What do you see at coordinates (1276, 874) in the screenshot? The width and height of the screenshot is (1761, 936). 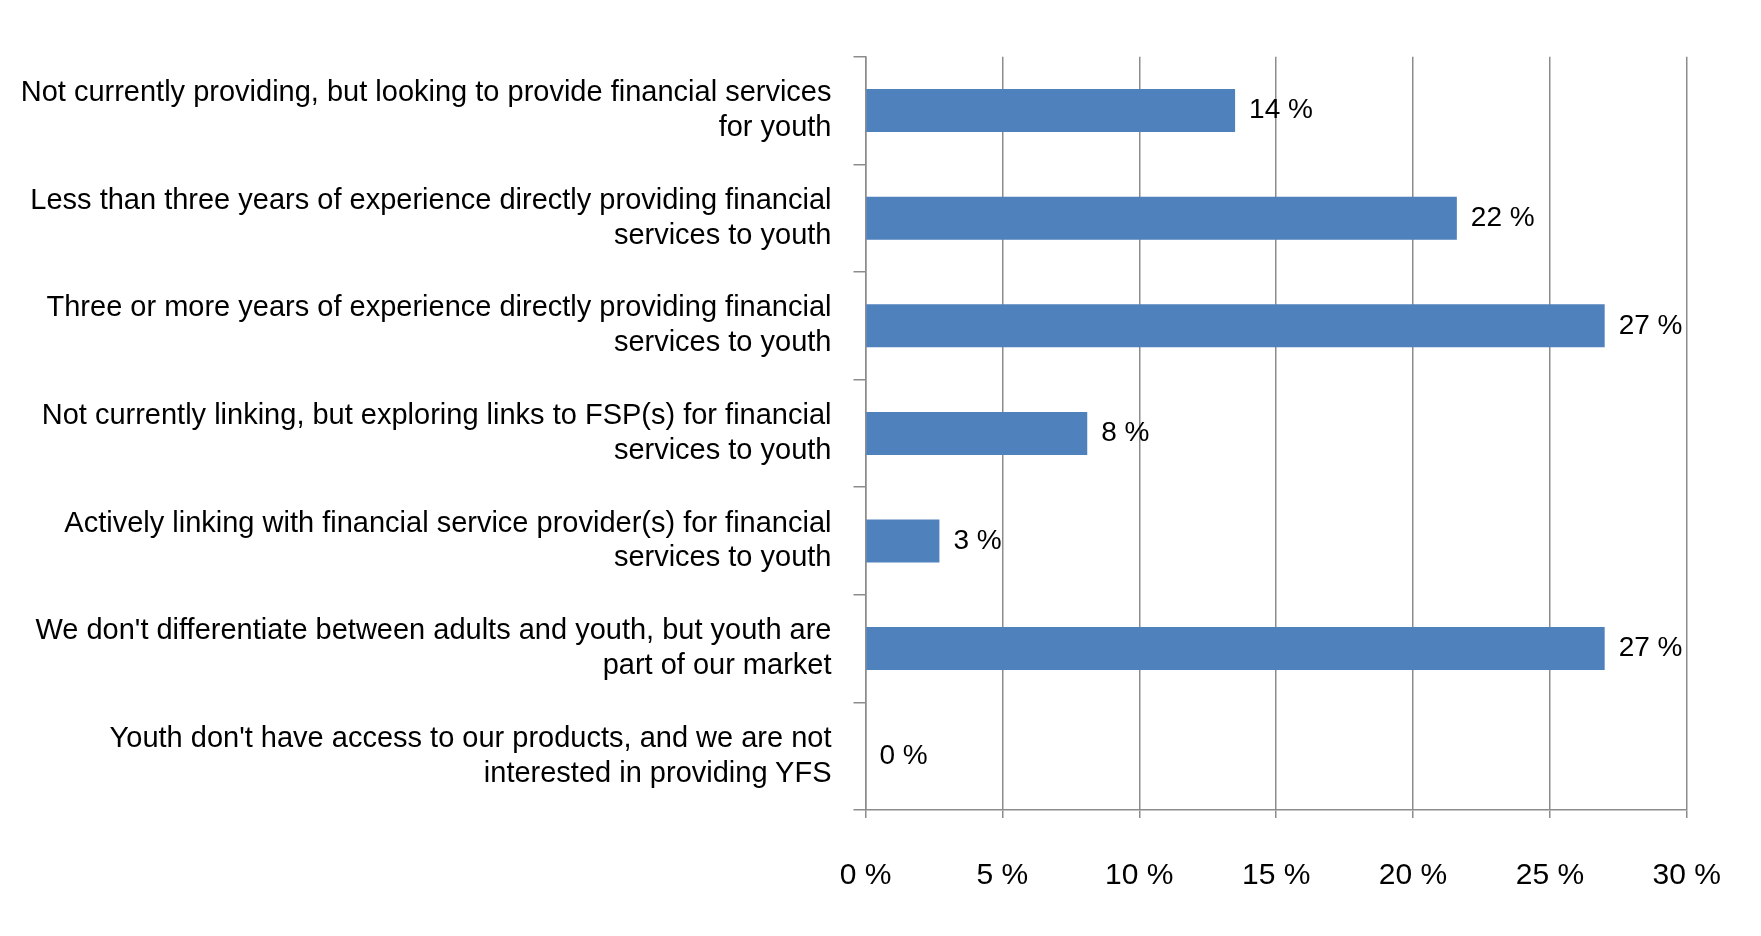 I see `x-tick-label: 15 %` at bounding box center [1276, 874].